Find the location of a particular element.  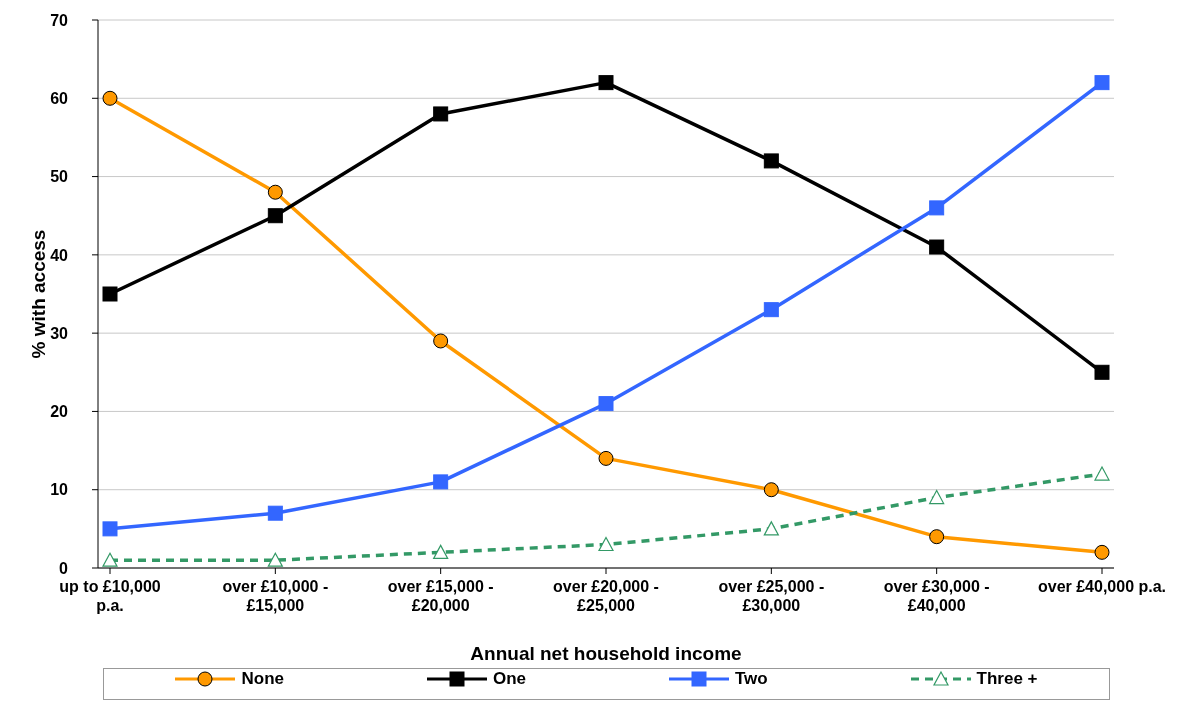

x-axis-title: Annual net household income is located at coordinates (606, 653).